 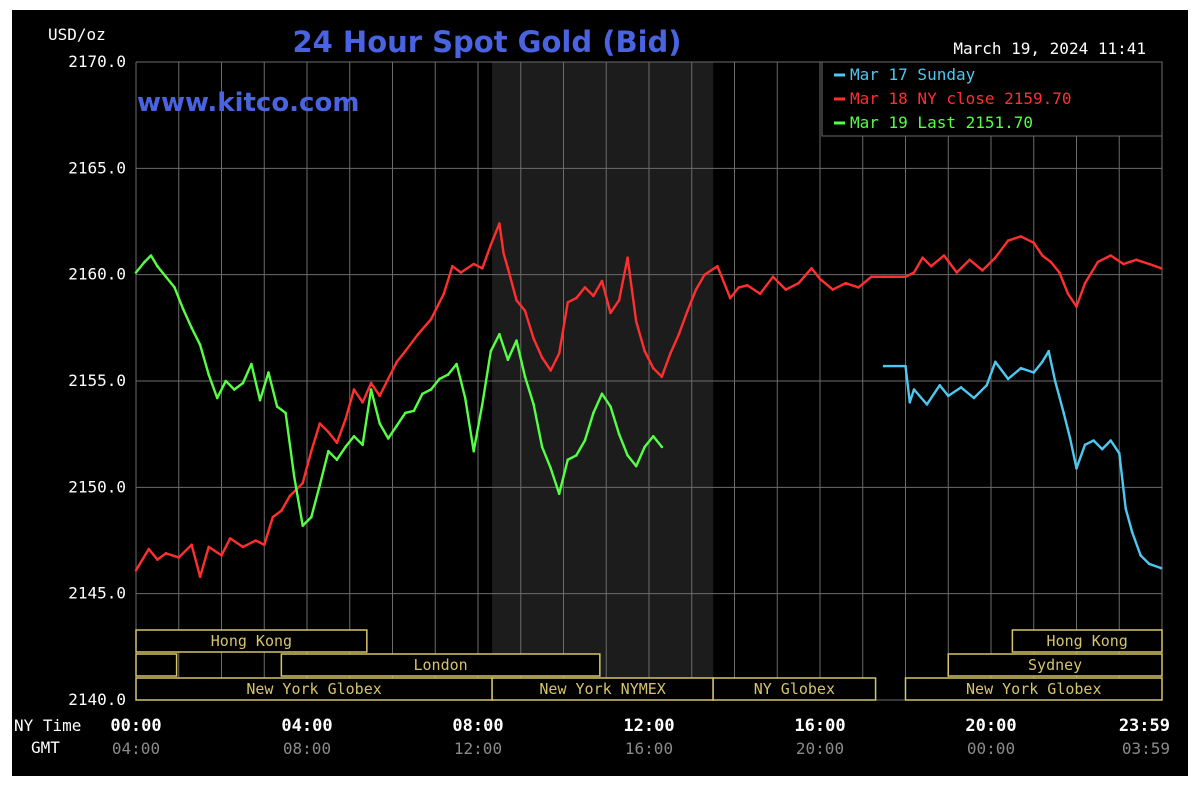 I want to click on session-label: New York Globex, so click(x=1033, y=689).